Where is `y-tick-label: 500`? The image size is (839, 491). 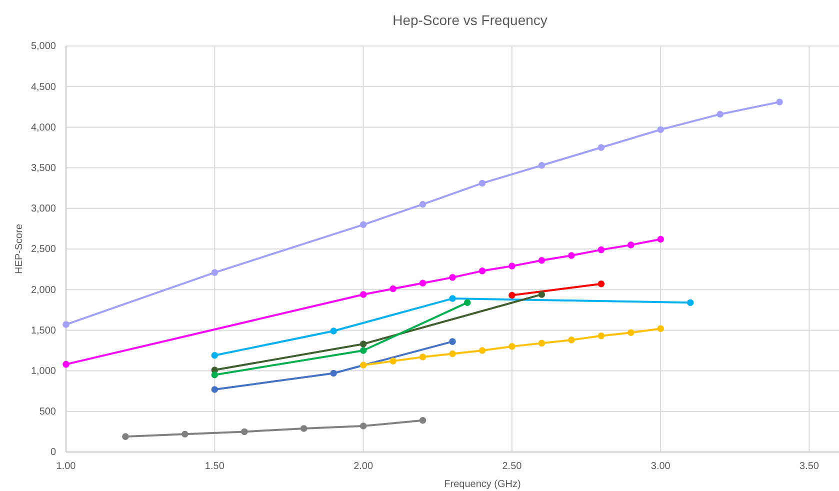
y-tick-label: 500 is located at coordinates (47, 412).